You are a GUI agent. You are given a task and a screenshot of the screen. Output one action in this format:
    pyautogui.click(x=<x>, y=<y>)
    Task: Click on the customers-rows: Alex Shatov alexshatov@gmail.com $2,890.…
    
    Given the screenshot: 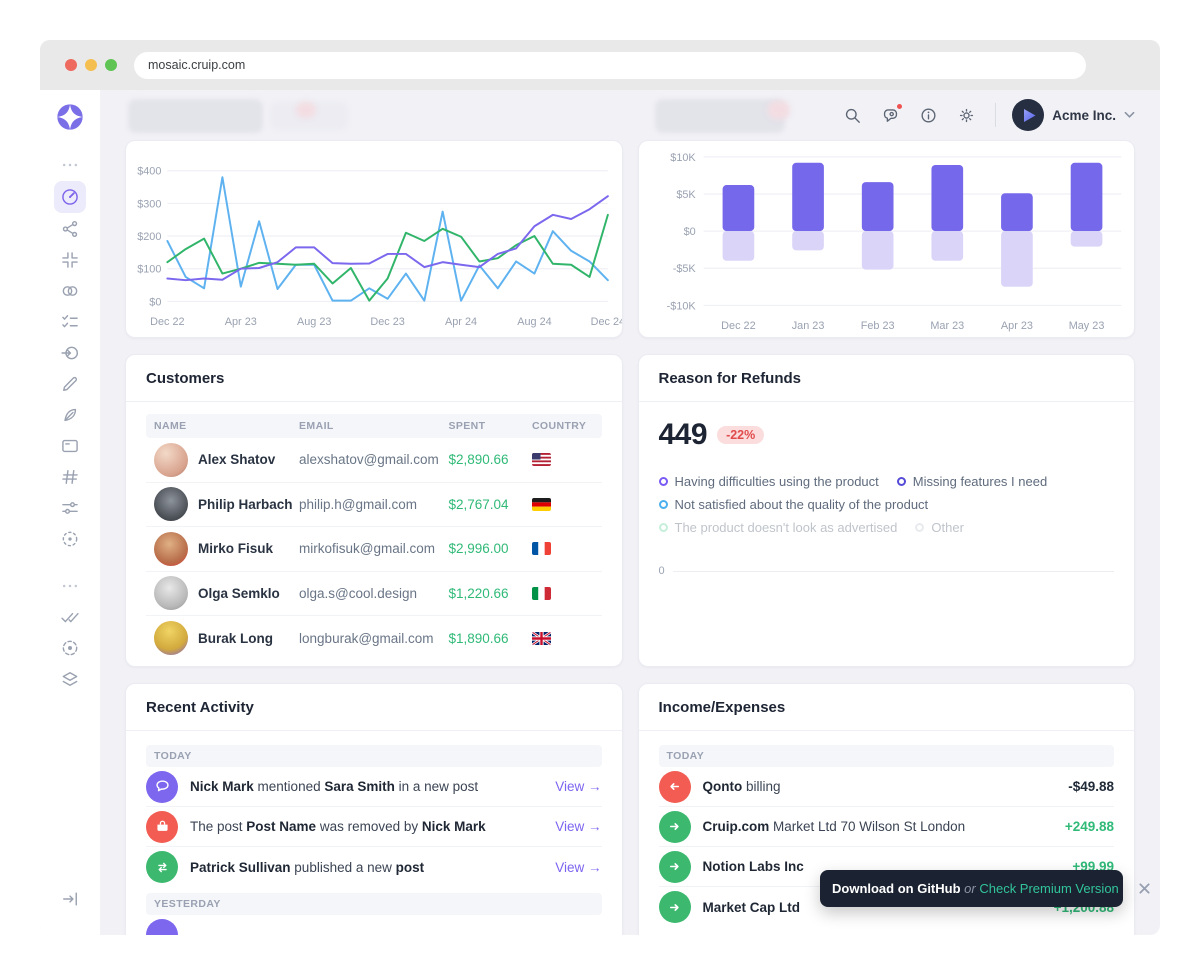 What is the action you would take?
    pyautogui.click(x=374, y=549)
    